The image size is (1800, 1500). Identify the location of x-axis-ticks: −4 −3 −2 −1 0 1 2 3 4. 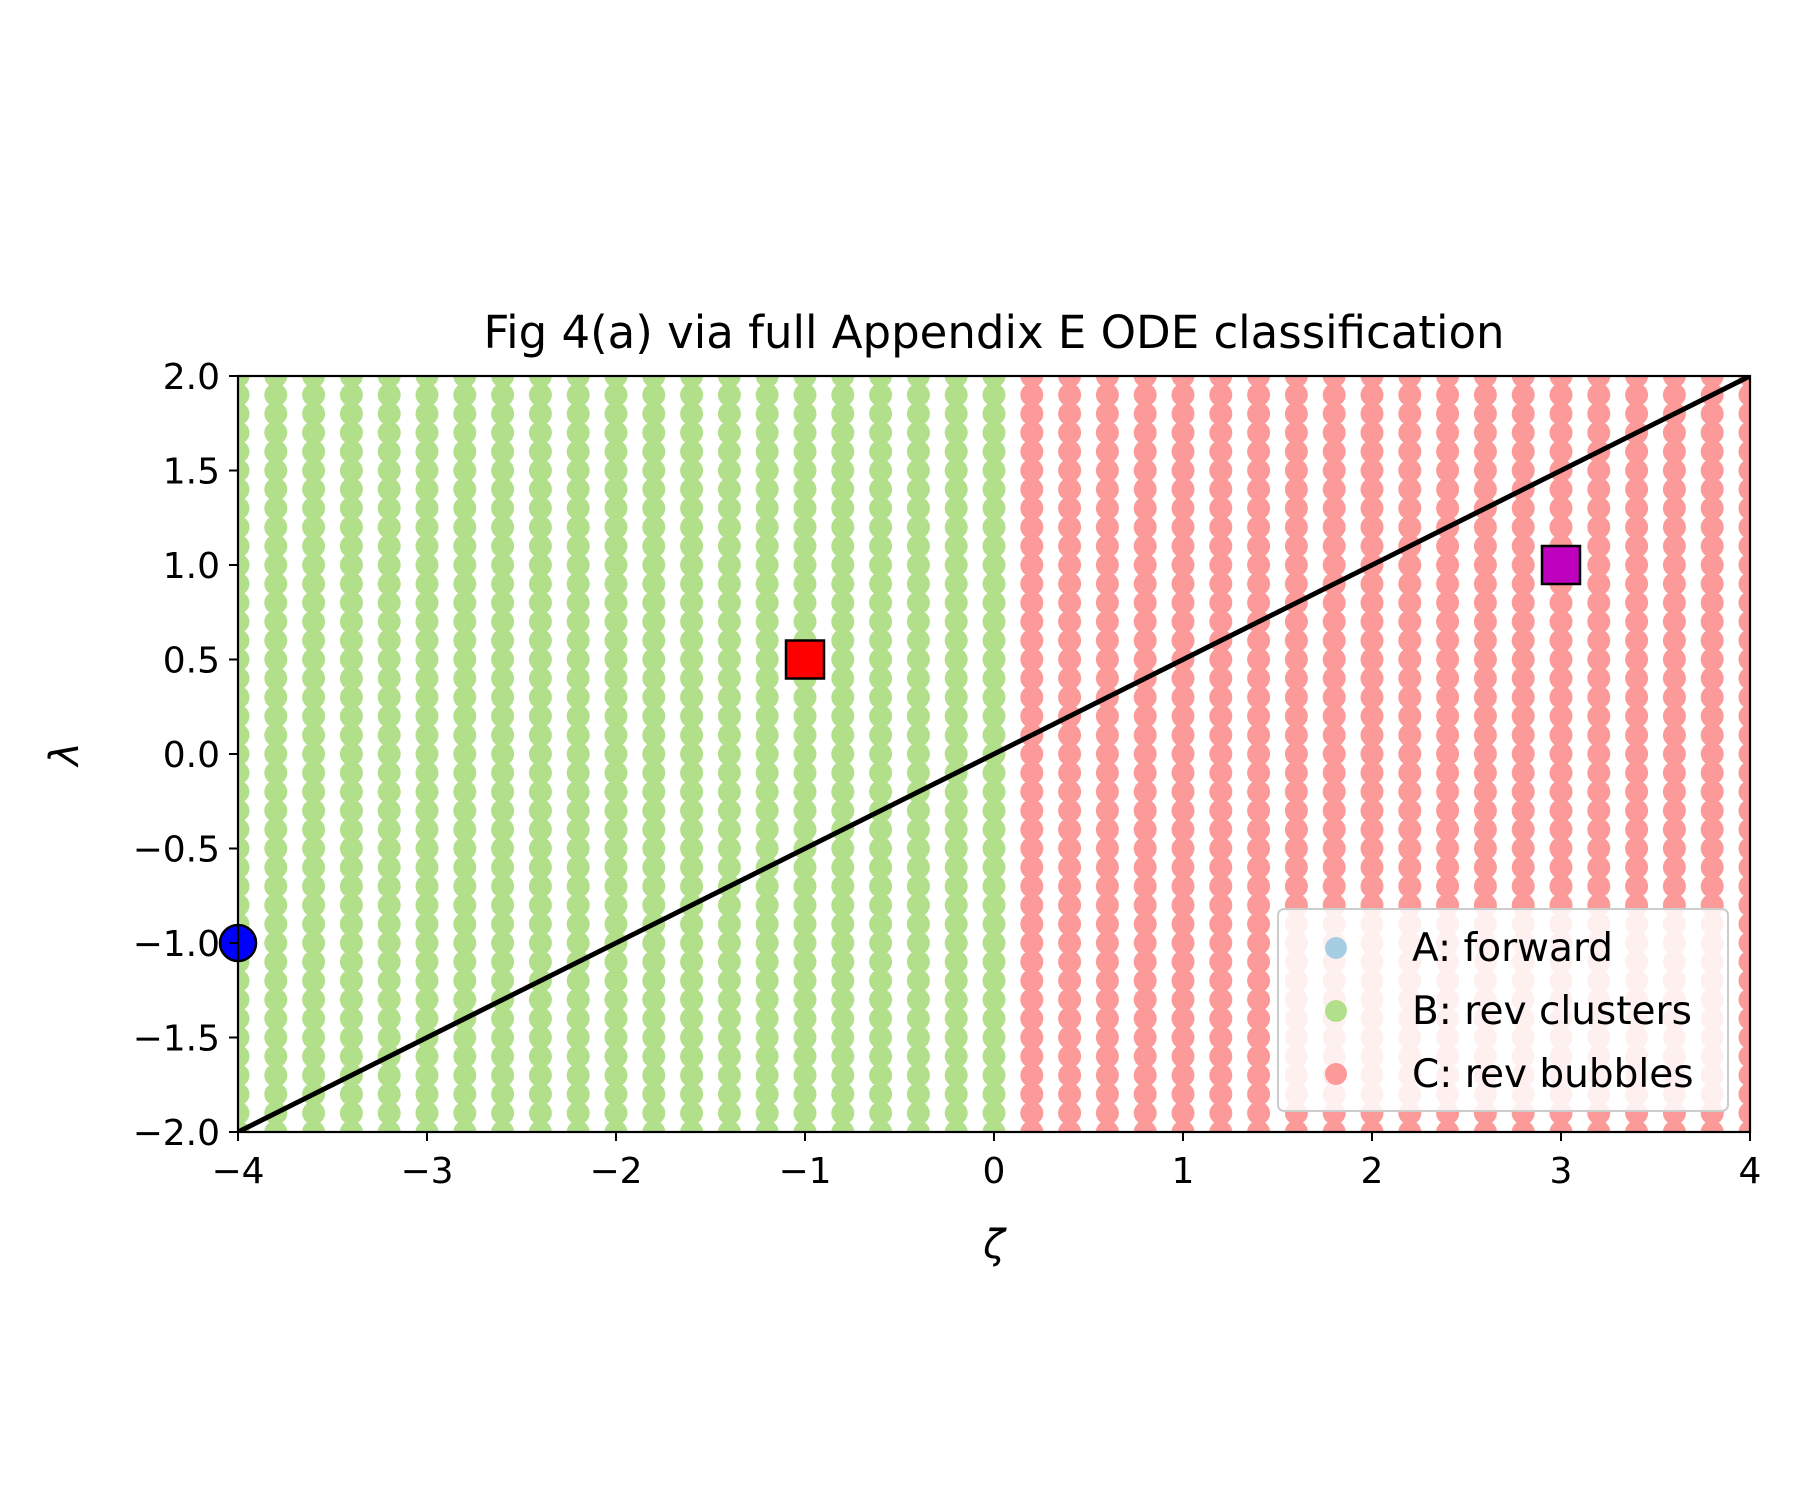
(986, 1162).